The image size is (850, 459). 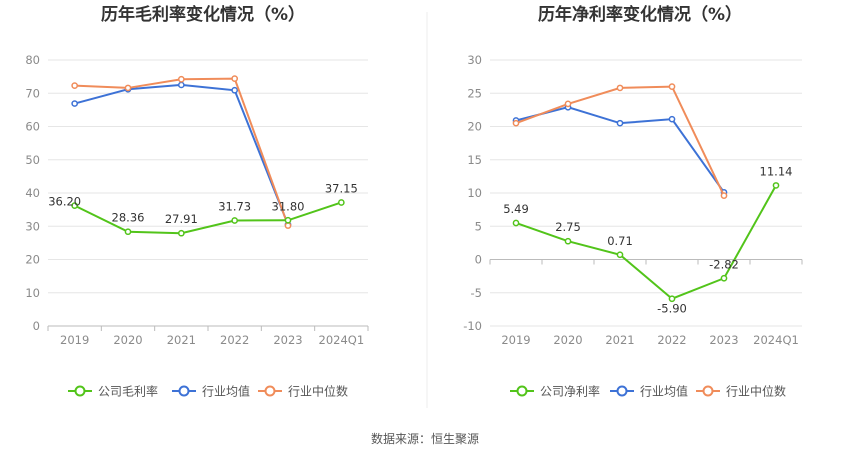 What do you see at coordinates (234, 206) in the screenshot?
I see `data-label: 31.73` at bounding box center [234, 206].